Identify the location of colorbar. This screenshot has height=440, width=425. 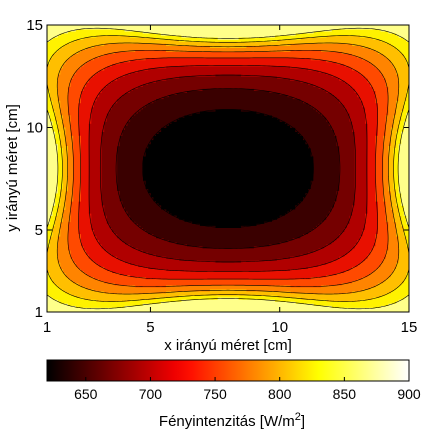
(228, 370).